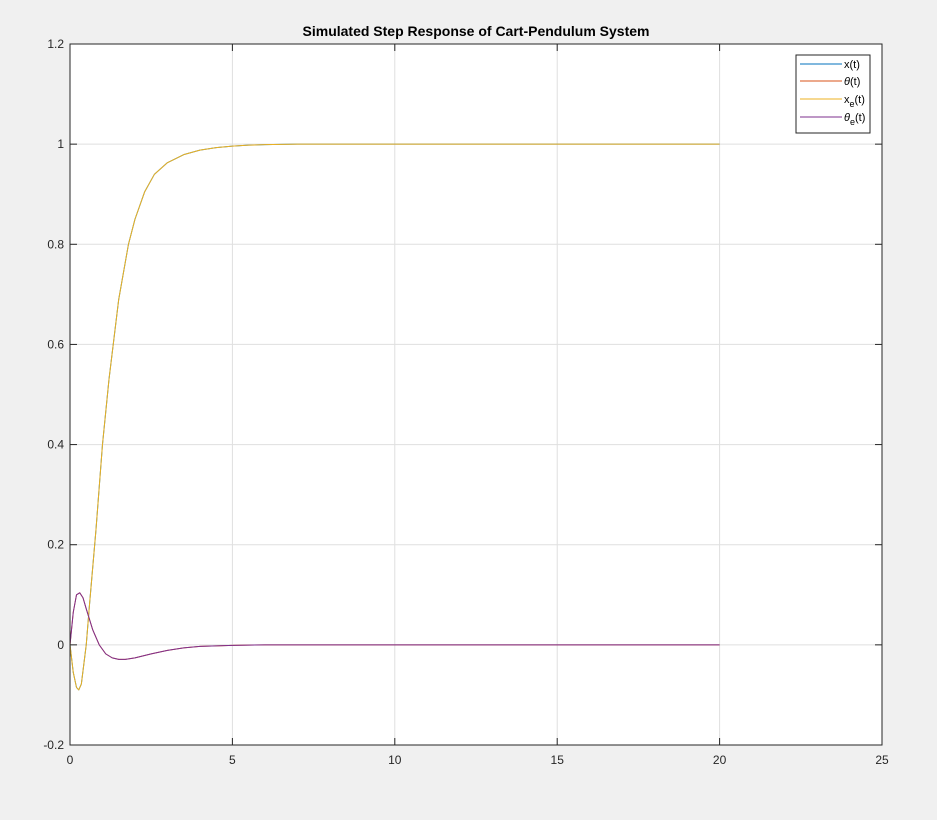 This screenshot has height=820, width=937. I want to click on x-tick-label: 15, so click(558, 760).